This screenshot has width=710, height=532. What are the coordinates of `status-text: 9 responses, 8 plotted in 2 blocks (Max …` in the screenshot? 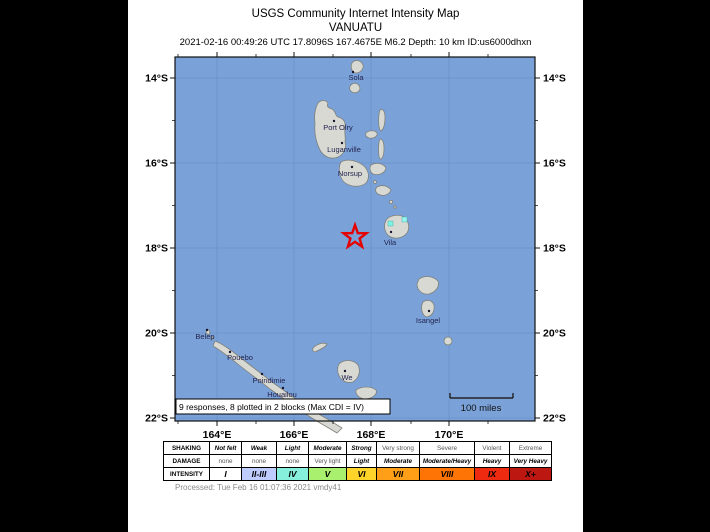 It's located at (271, 407).